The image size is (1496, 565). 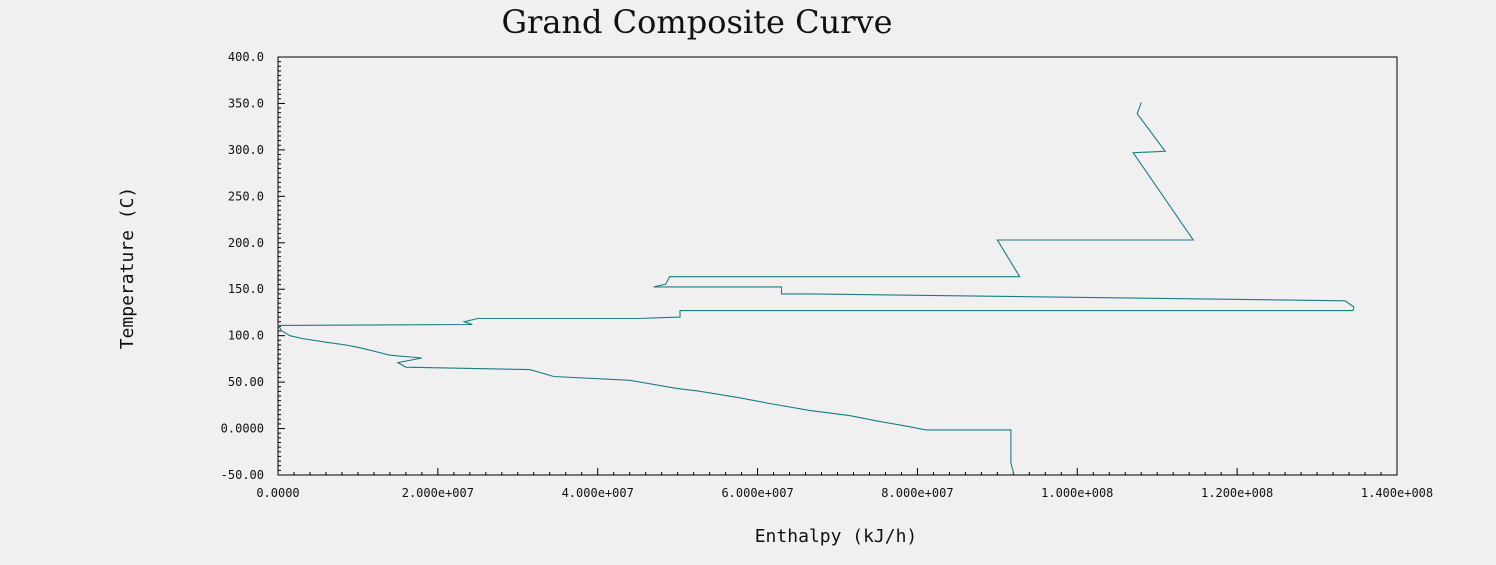 I want to click on y-tick-label: 50.00, so click(x=246, y=382).